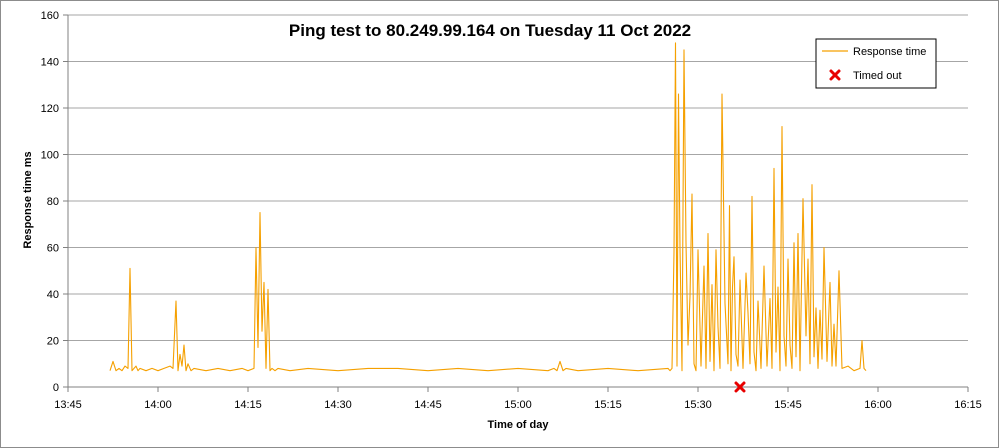  I want to click on legend-entry-timed-out: Timed out, so click(877, 76).